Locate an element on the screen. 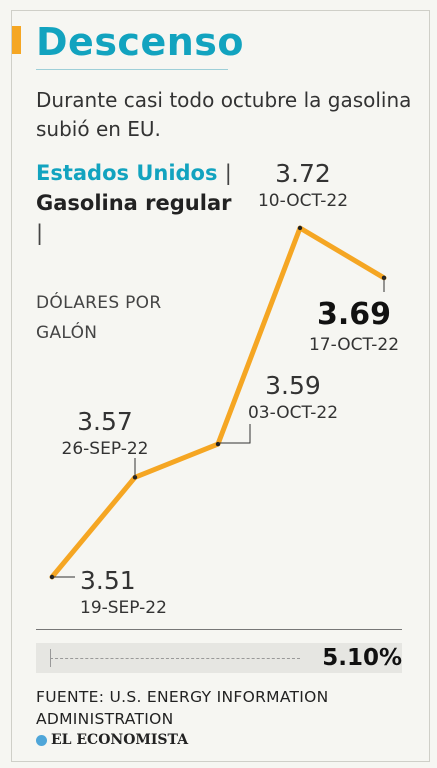  value-label: 3.51 is located at coordinates (108, 580).